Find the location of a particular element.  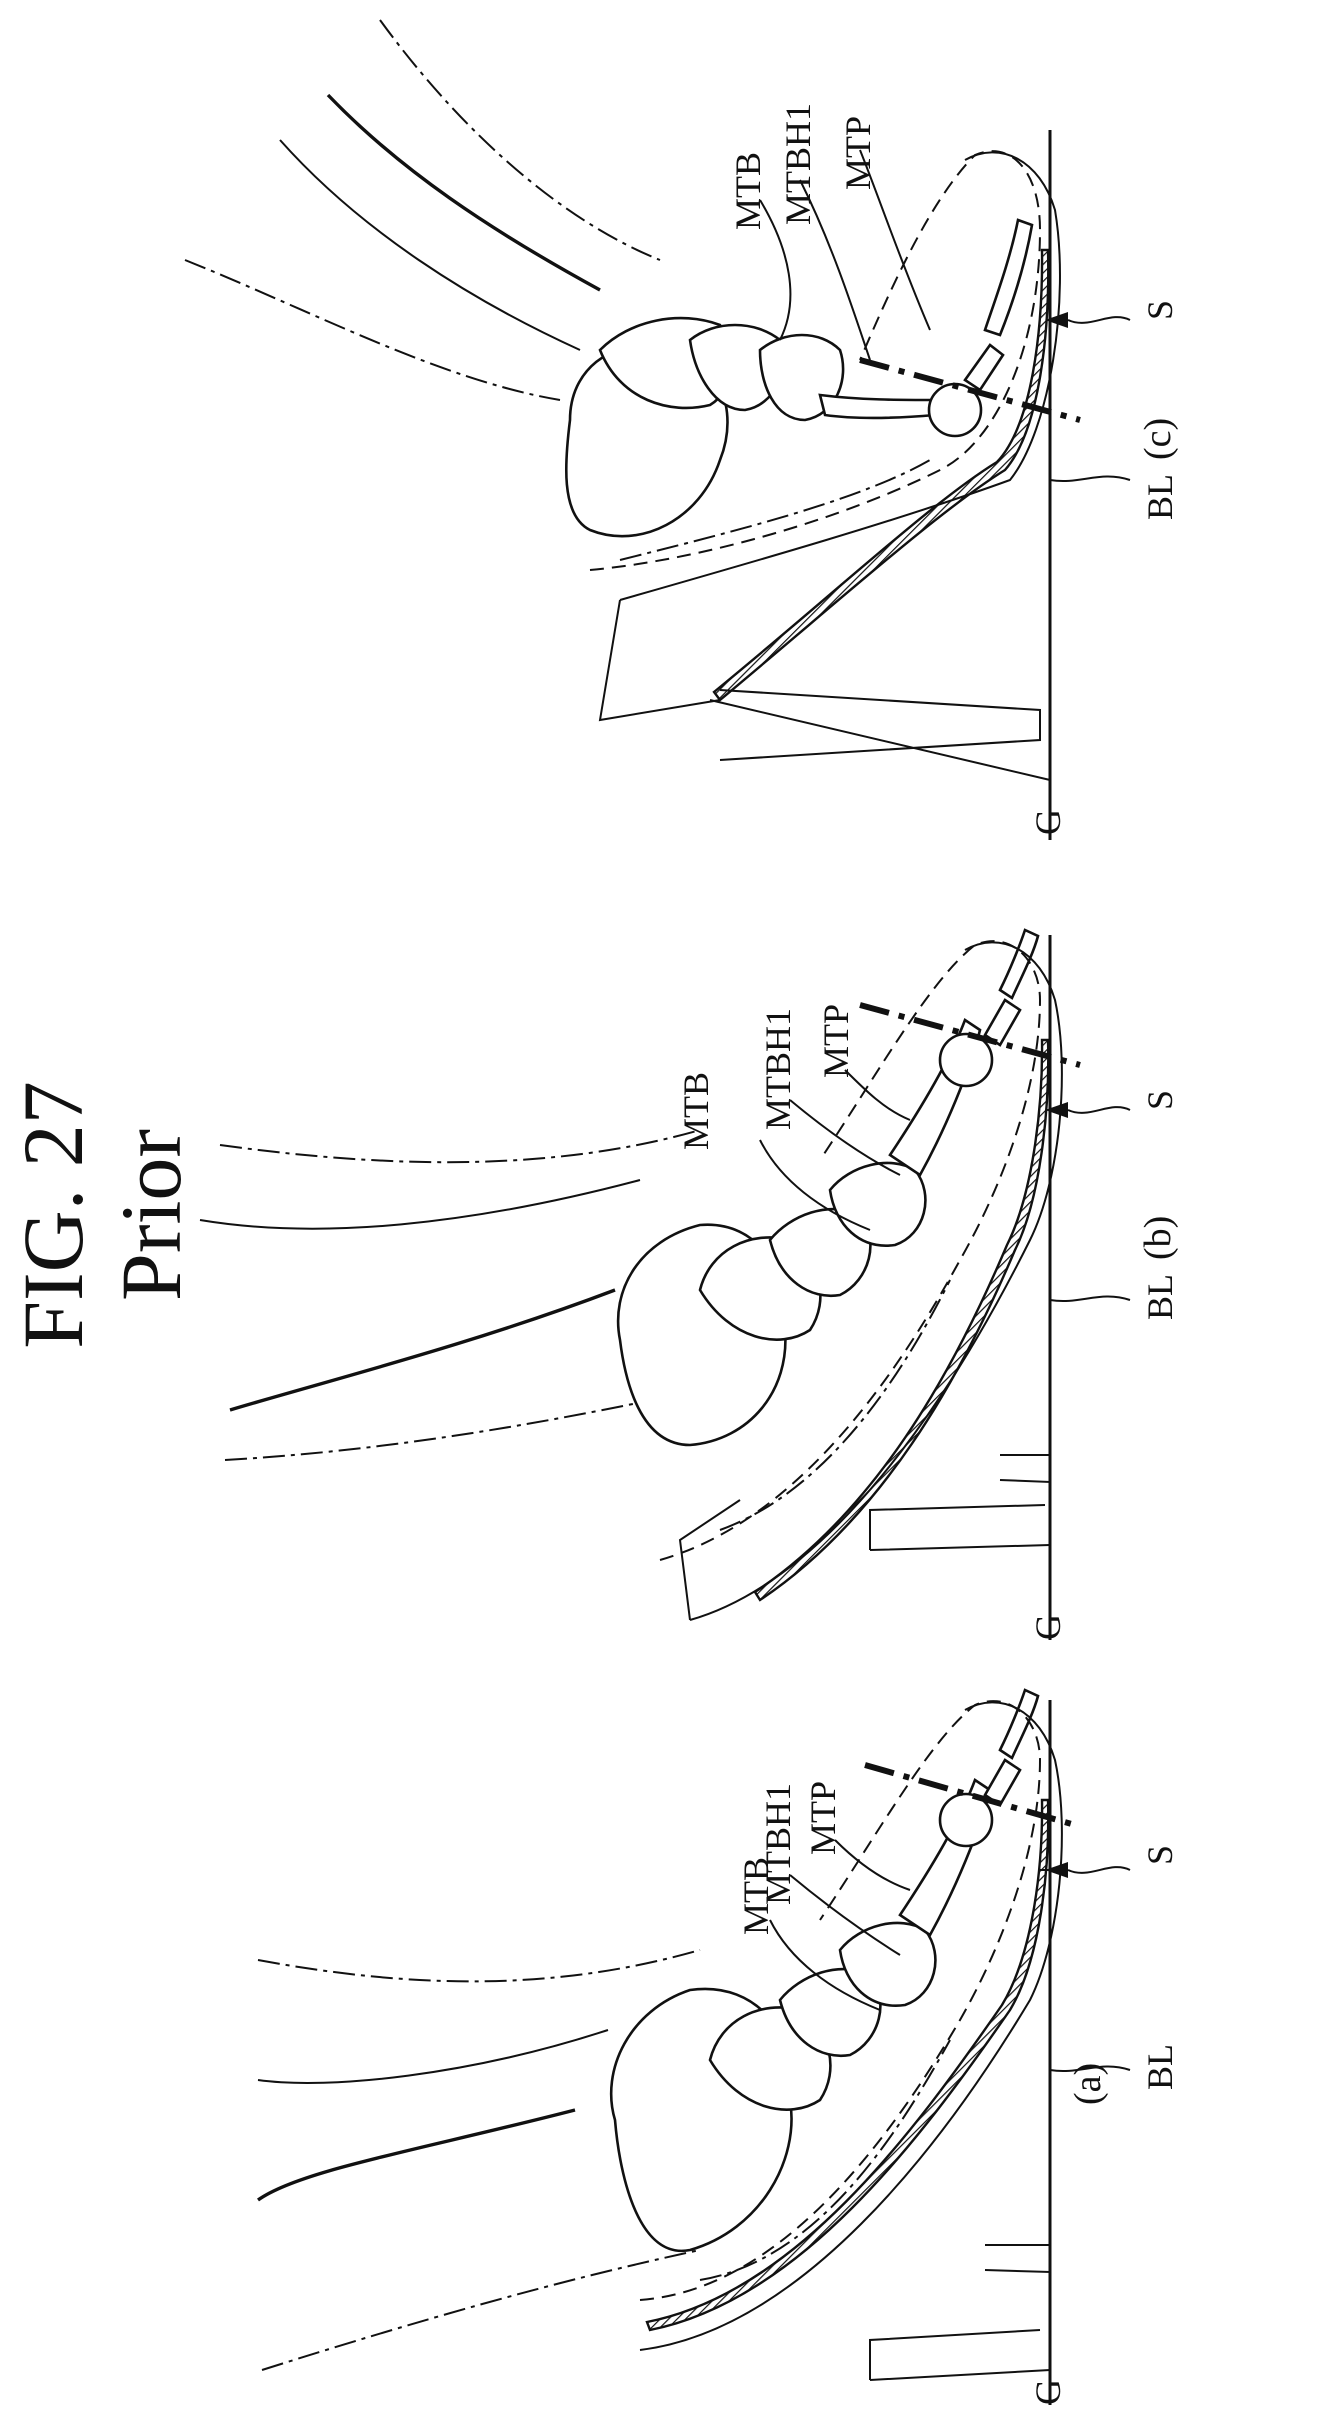

panel-caption-b: (b) is located at coordinates (1158, 1238).